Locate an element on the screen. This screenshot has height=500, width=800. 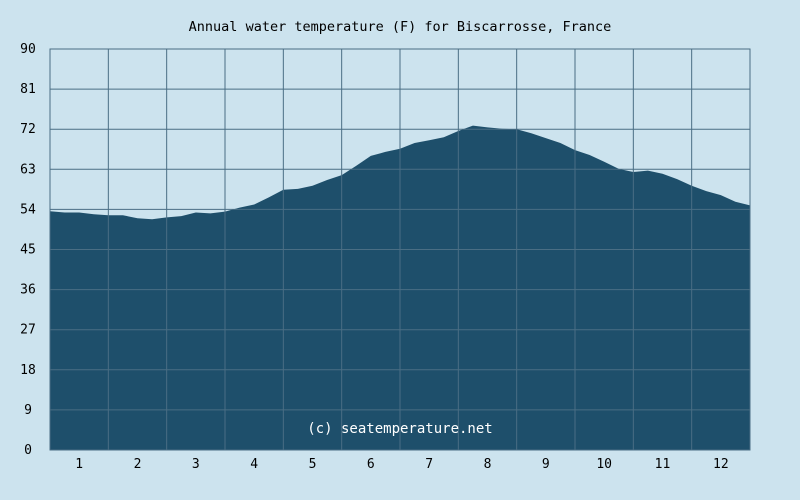
x-tick-label: 4 is located at coordinates (254, 464).